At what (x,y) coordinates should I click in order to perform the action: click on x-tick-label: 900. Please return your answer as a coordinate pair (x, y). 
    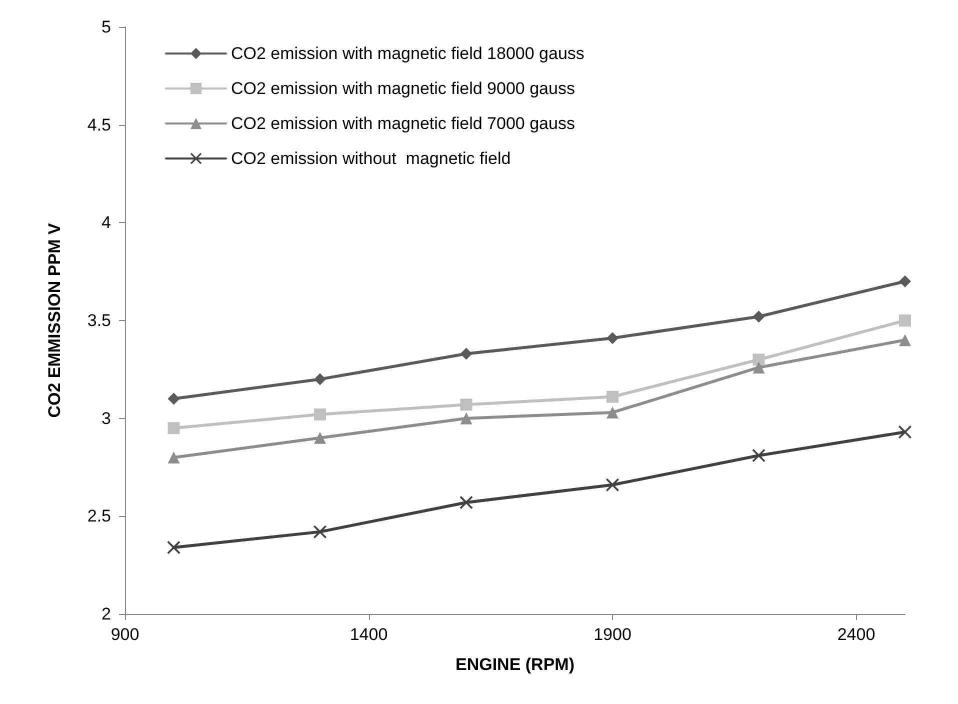
    Looking at the image, I should click on (125, 634).